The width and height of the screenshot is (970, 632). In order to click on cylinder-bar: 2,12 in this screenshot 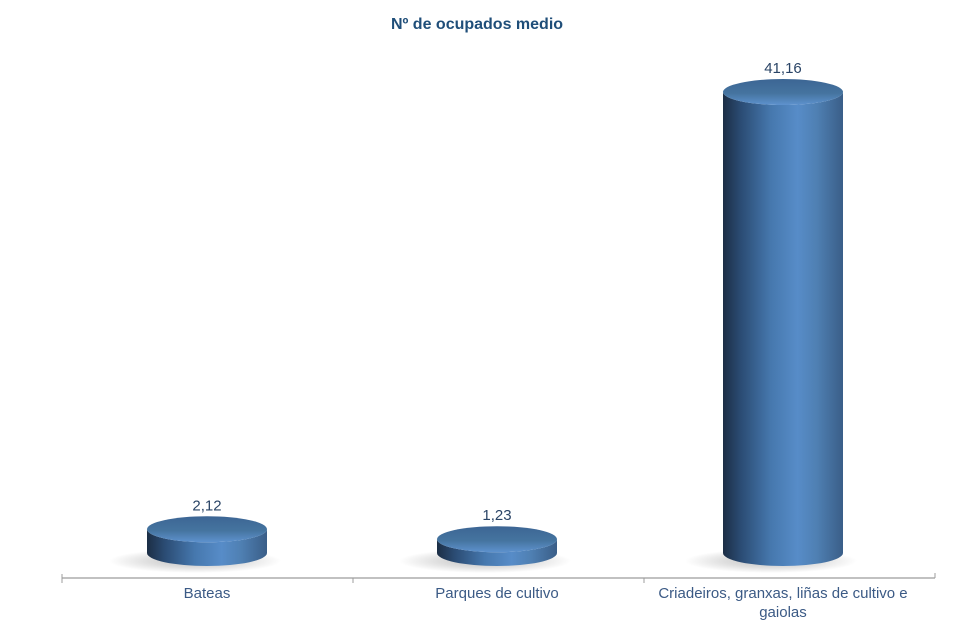, I will do `click(195, 535)`.